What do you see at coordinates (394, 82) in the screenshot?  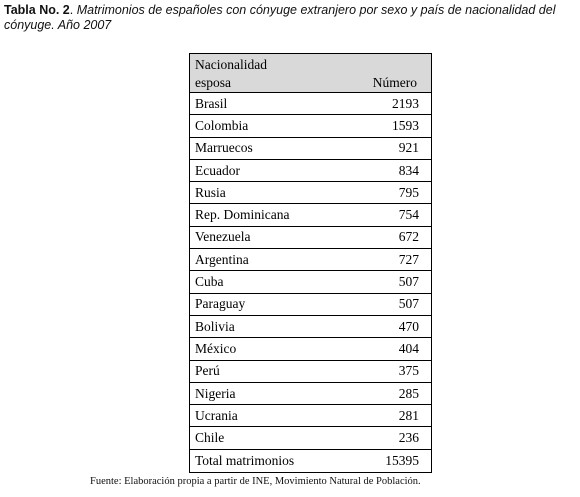 I see `header-number: Número` at bounding box center [394, 82].